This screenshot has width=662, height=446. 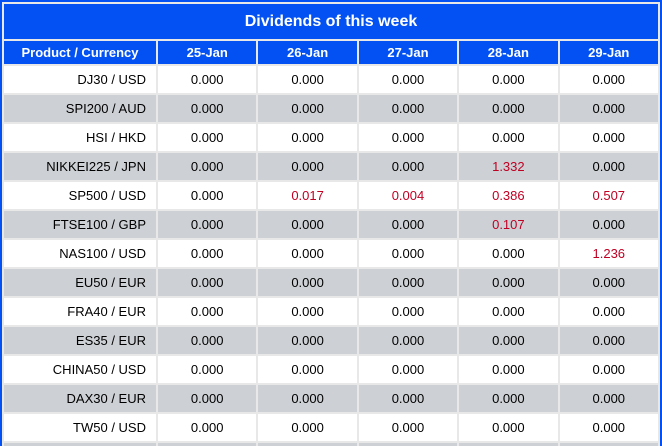 What do you see at coordinates (508, 52) in the screenshot?
I see `column-header-date: 28-Jan` at bounding box center [508, 52].